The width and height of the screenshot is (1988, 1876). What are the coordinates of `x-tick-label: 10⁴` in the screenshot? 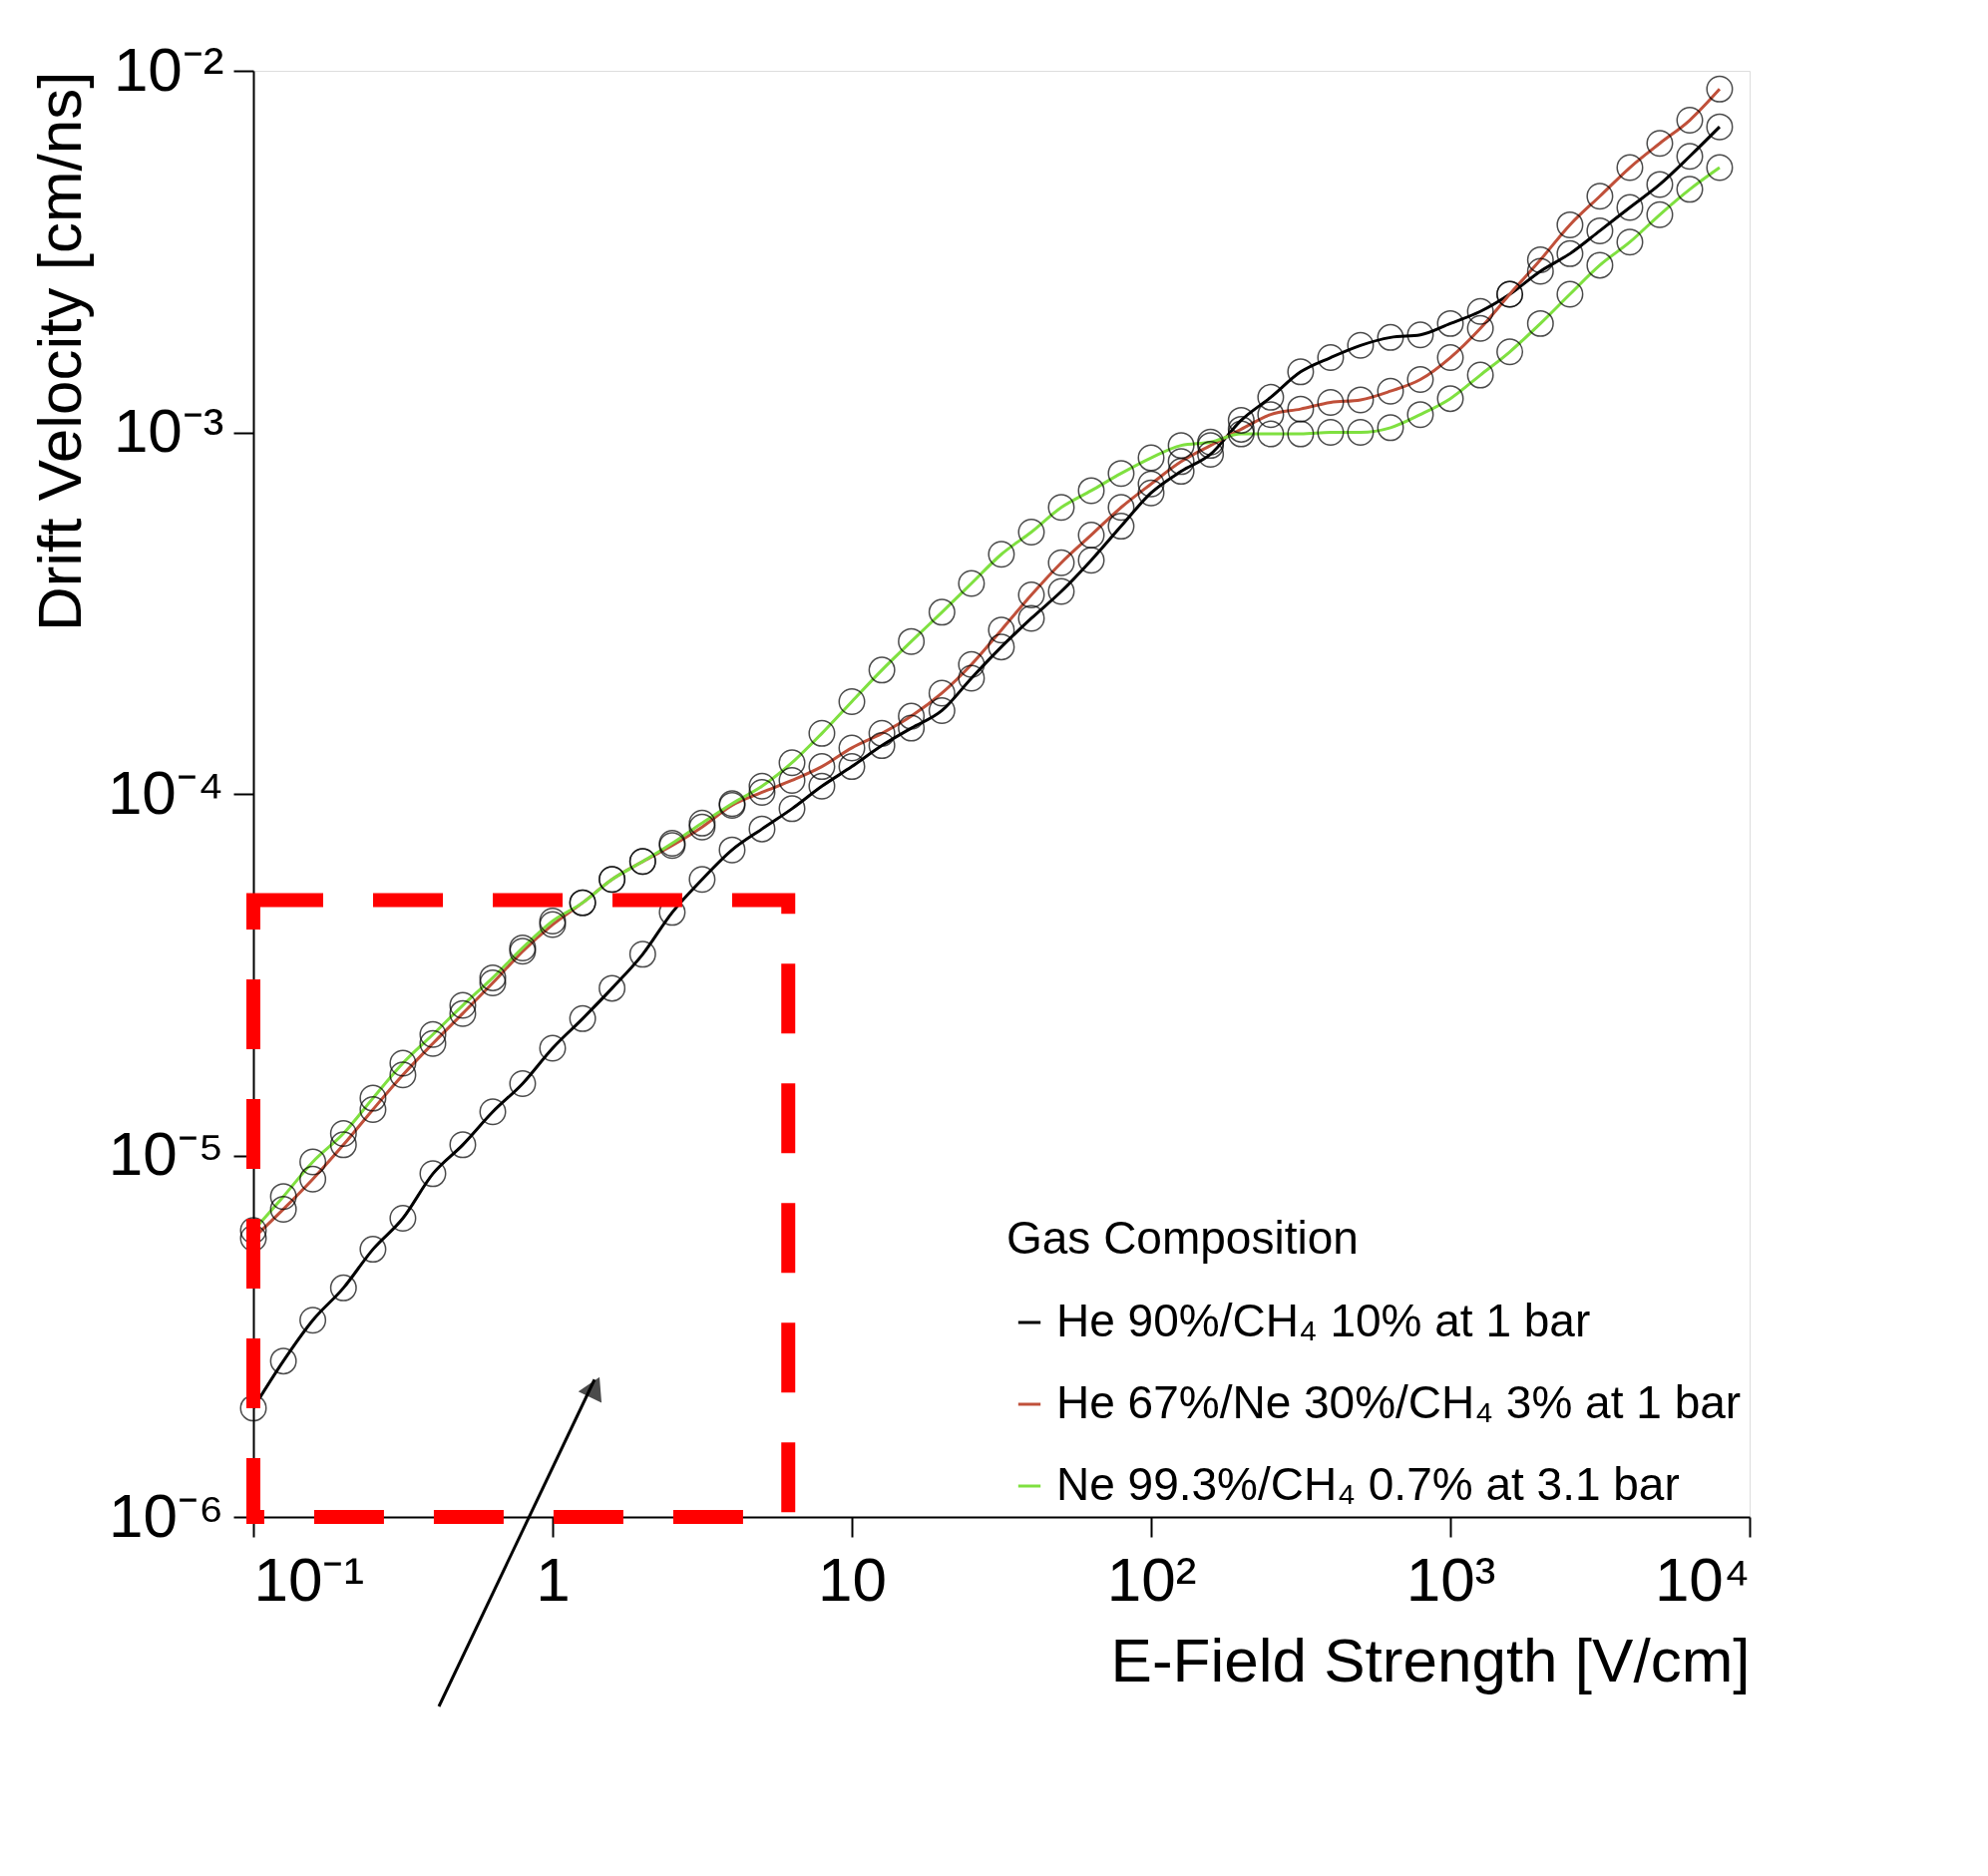 It's located at (1702, 1579).